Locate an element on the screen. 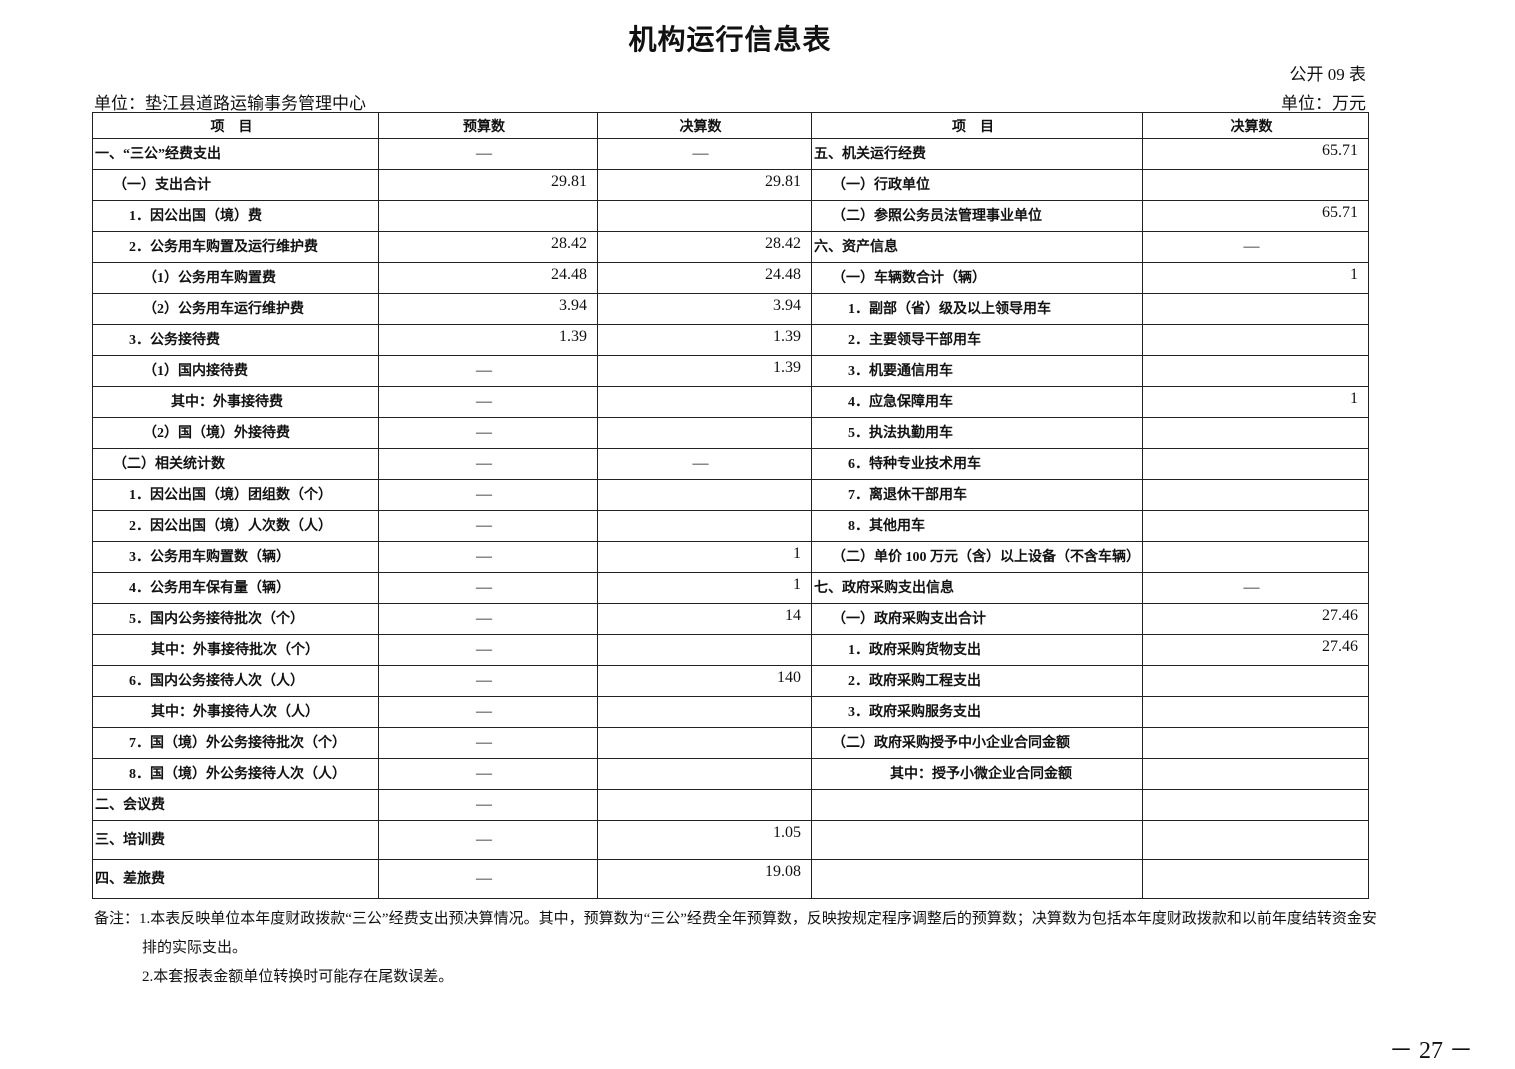 This screenshot has width=1515, height=1069. item-label-right: 3．机要通信用车 is located at coordinates (977, 371).